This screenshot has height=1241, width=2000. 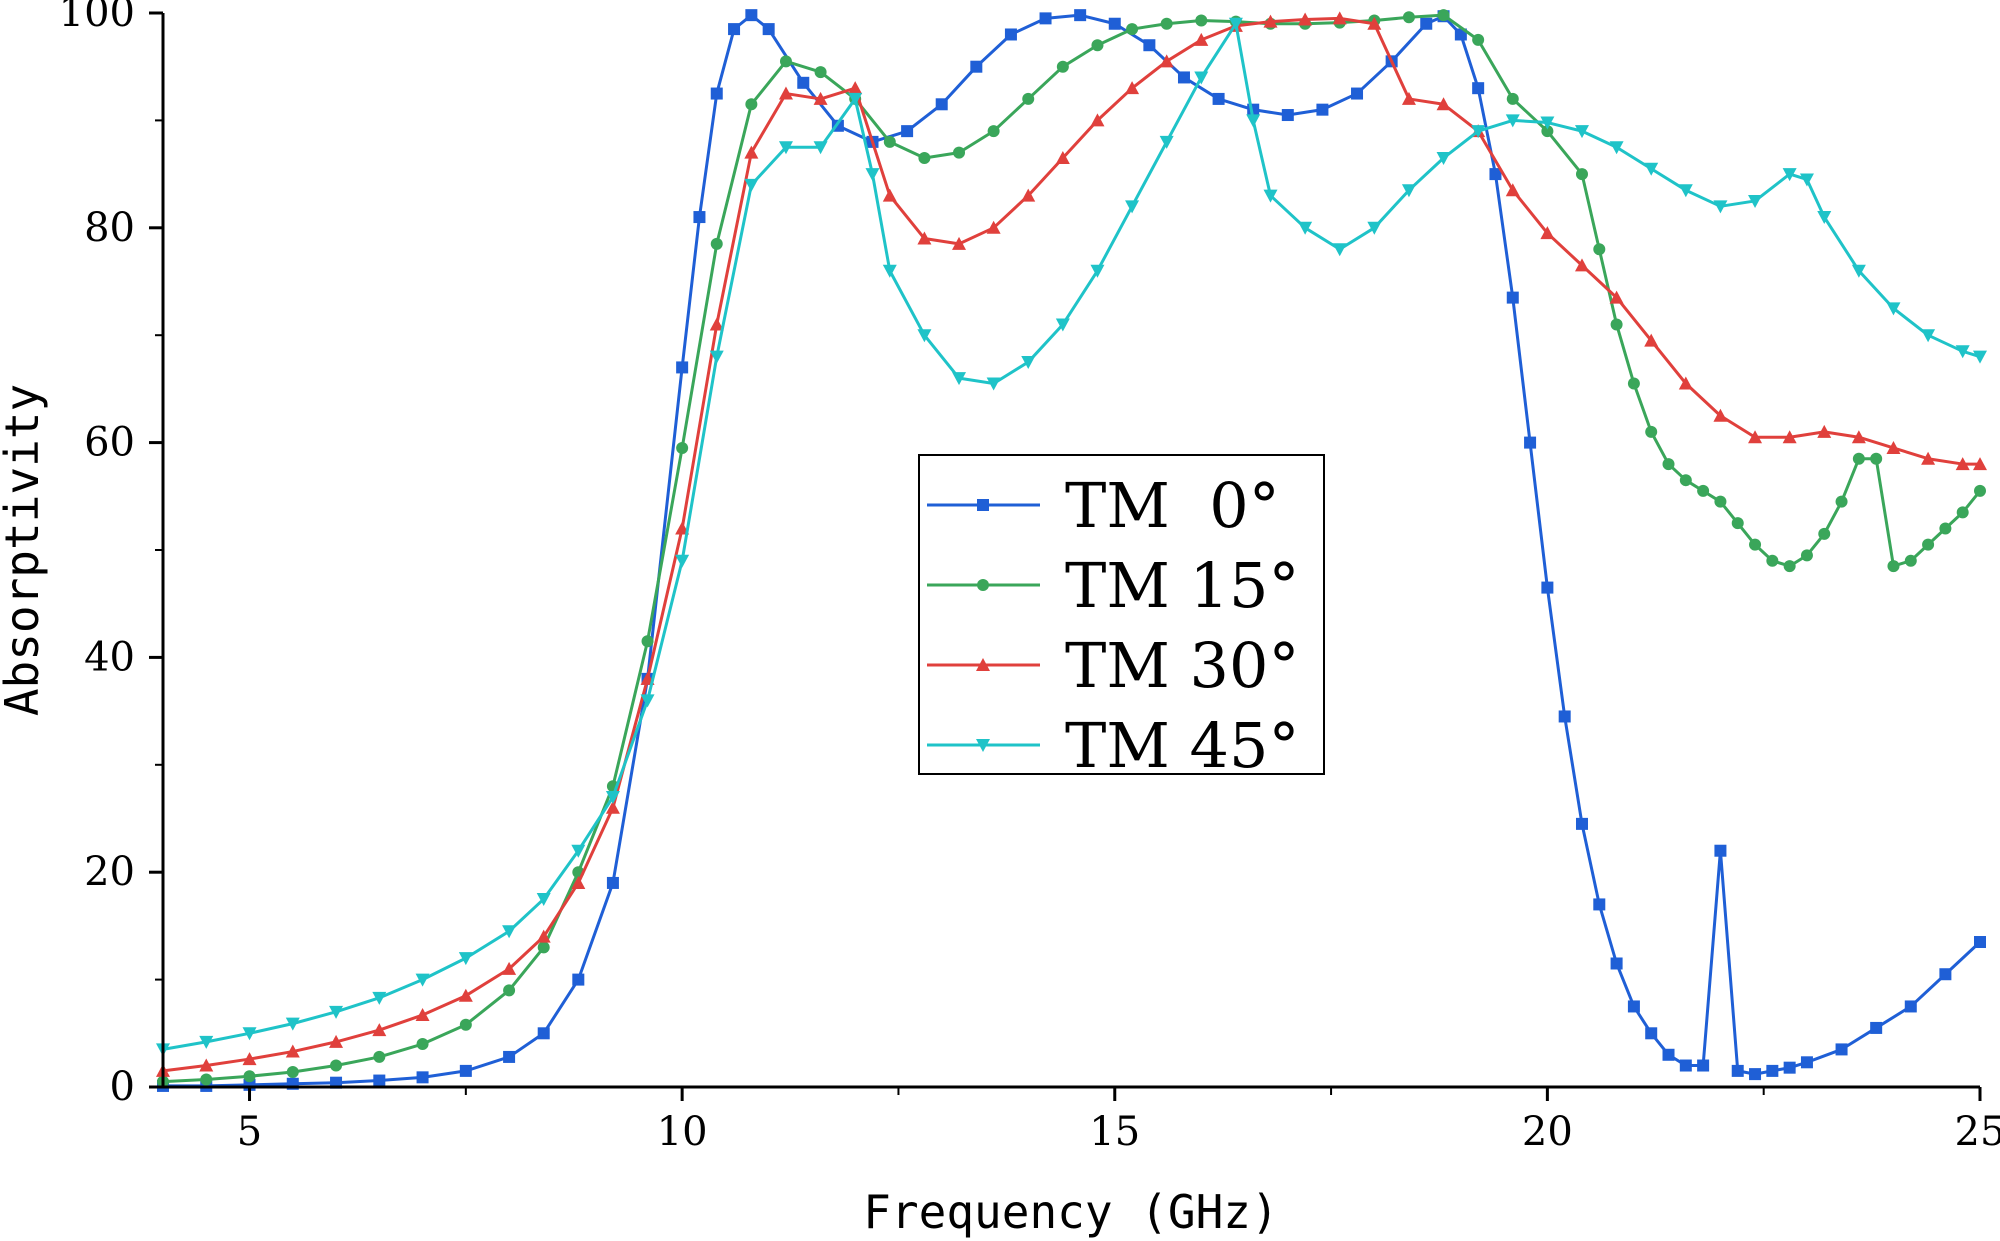 I want to click on legend-label-2: TM 30°, so click(x=1182, y=665).